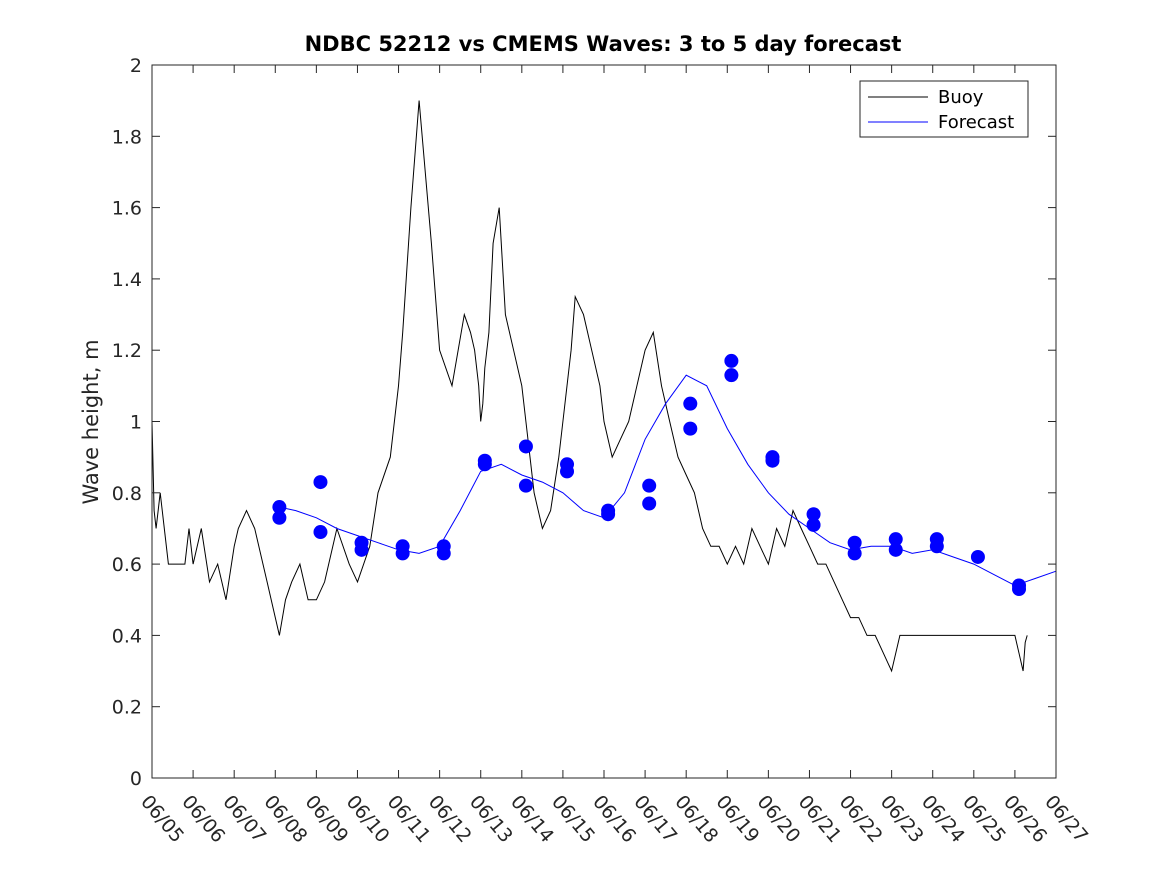  Describe the element at coordinates (91, 421) in the screenshot. I see `y-axis-label: Wave height, m` at that location.